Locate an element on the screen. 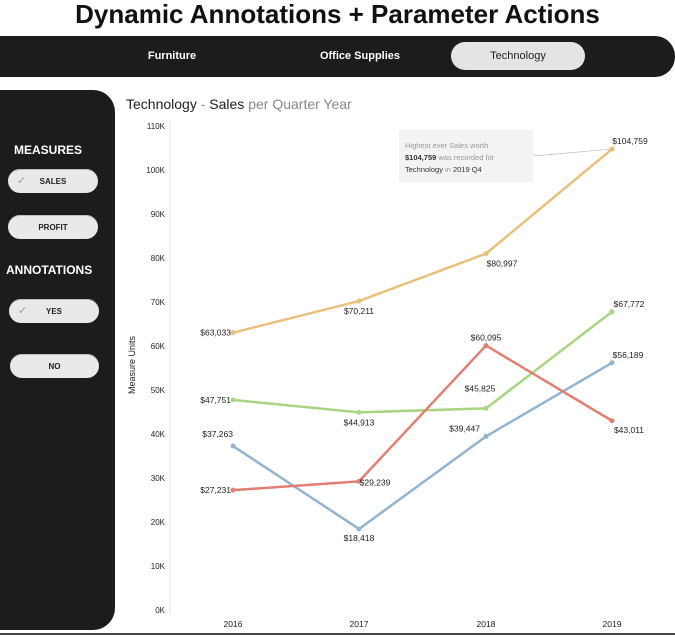 The width and height of the screenshot is (675, 637). measure-sales-button: ✓ SALES is located at coordinates (53, 181).